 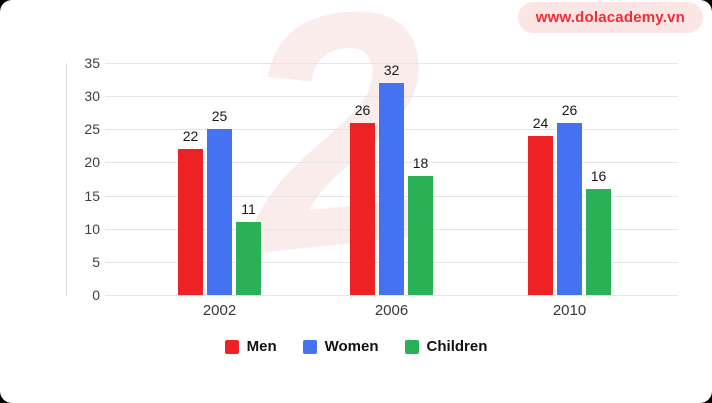 What do you see at coordinates (391, 189) in the screenshot?
I see `bar-women-2006` at bounding box center [391, 189].